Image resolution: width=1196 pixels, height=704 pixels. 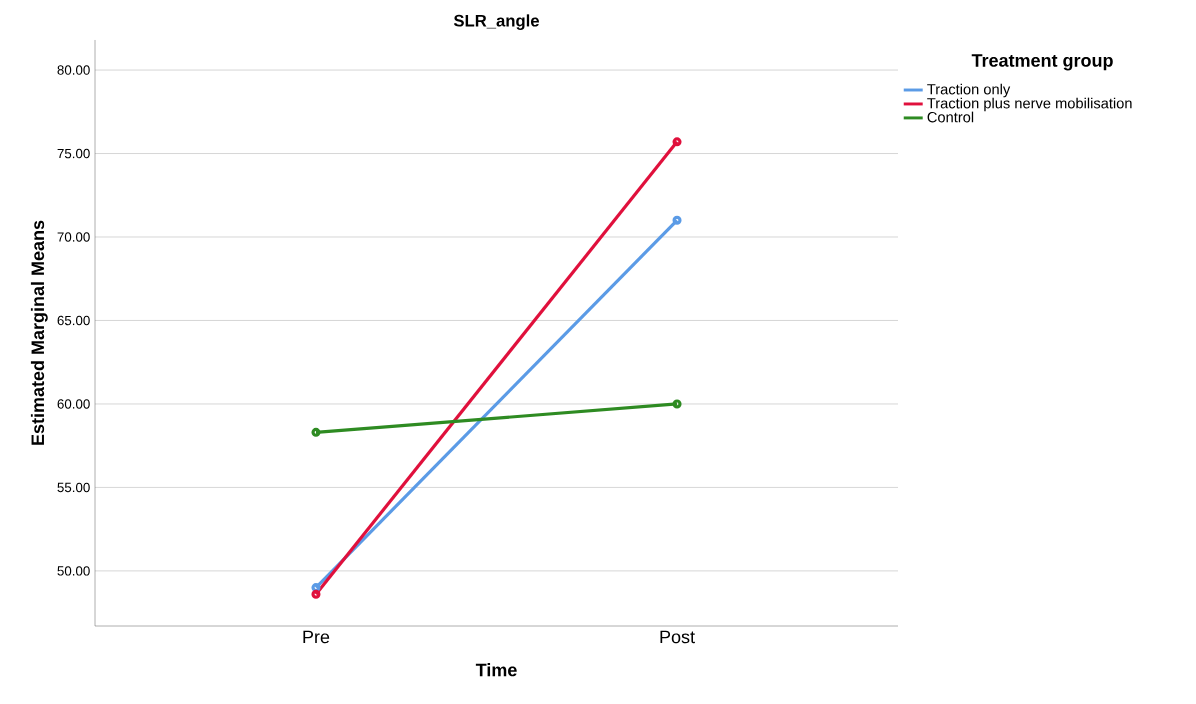 I want to click on x-tick-label: Pre, so click(x=316, y=637).